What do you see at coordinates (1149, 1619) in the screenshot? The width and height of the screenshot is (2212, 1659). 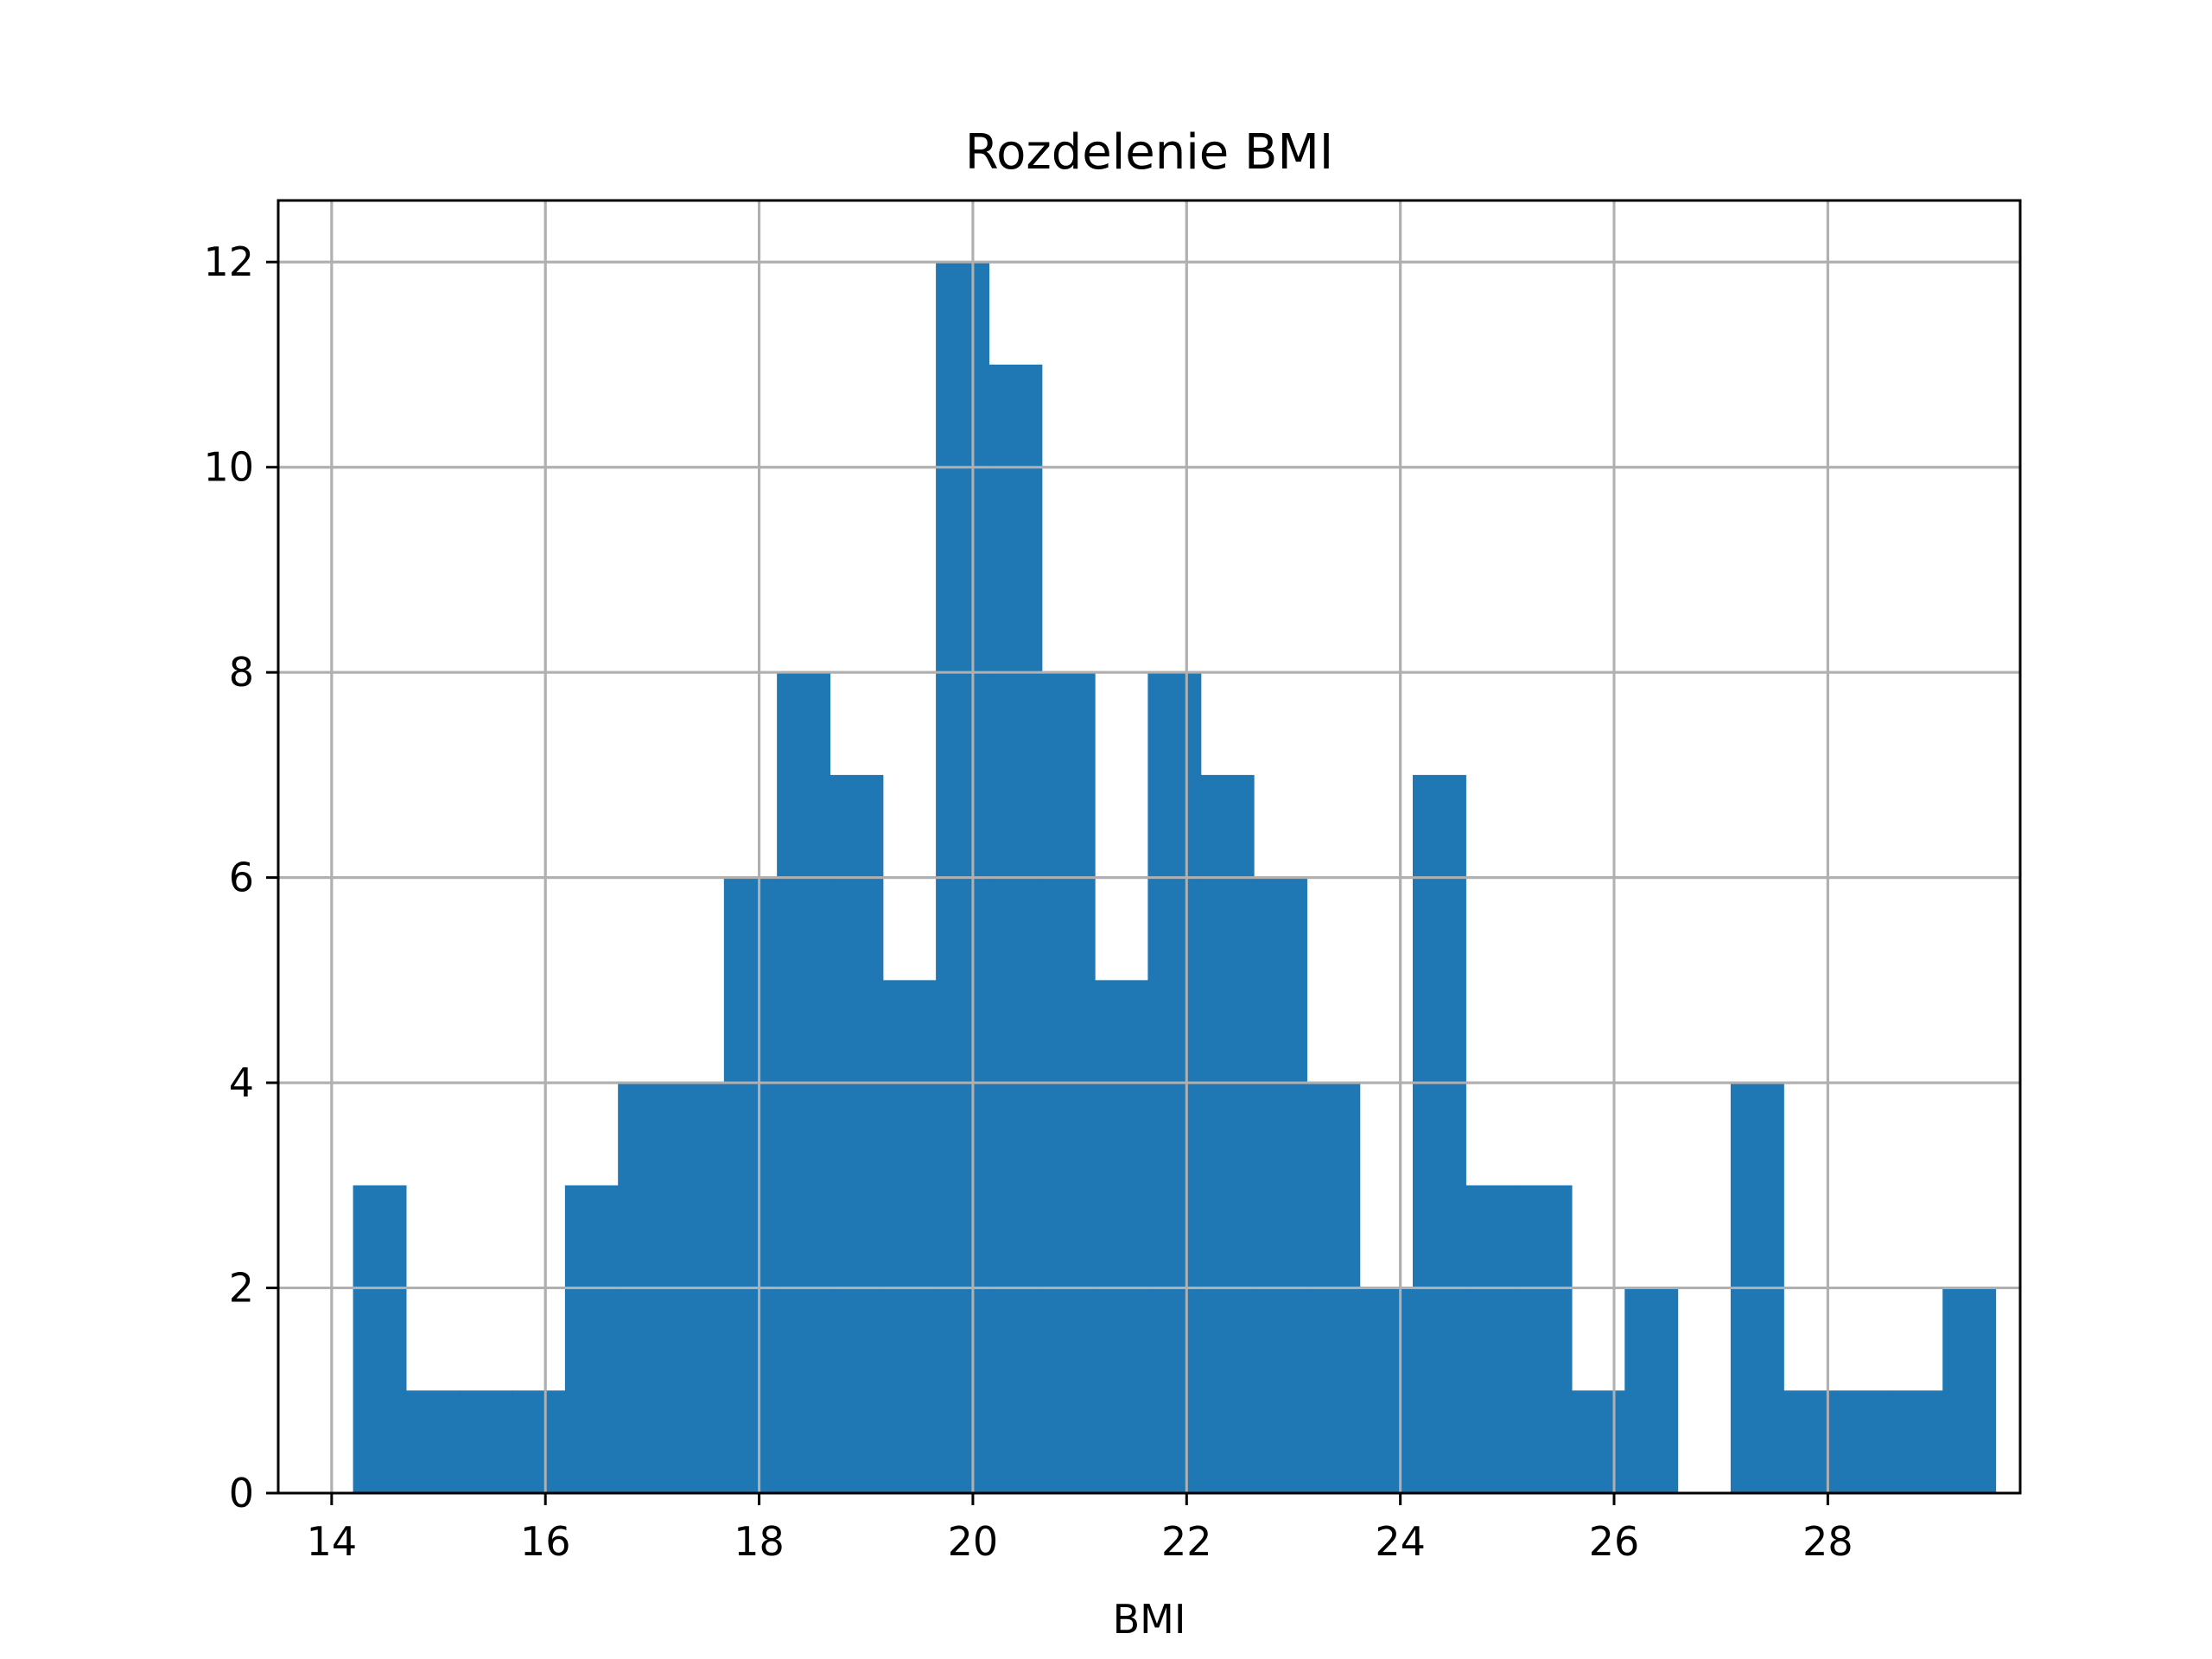 I see `x-axis-label: BMI` at bounding box center [1149, 1619].